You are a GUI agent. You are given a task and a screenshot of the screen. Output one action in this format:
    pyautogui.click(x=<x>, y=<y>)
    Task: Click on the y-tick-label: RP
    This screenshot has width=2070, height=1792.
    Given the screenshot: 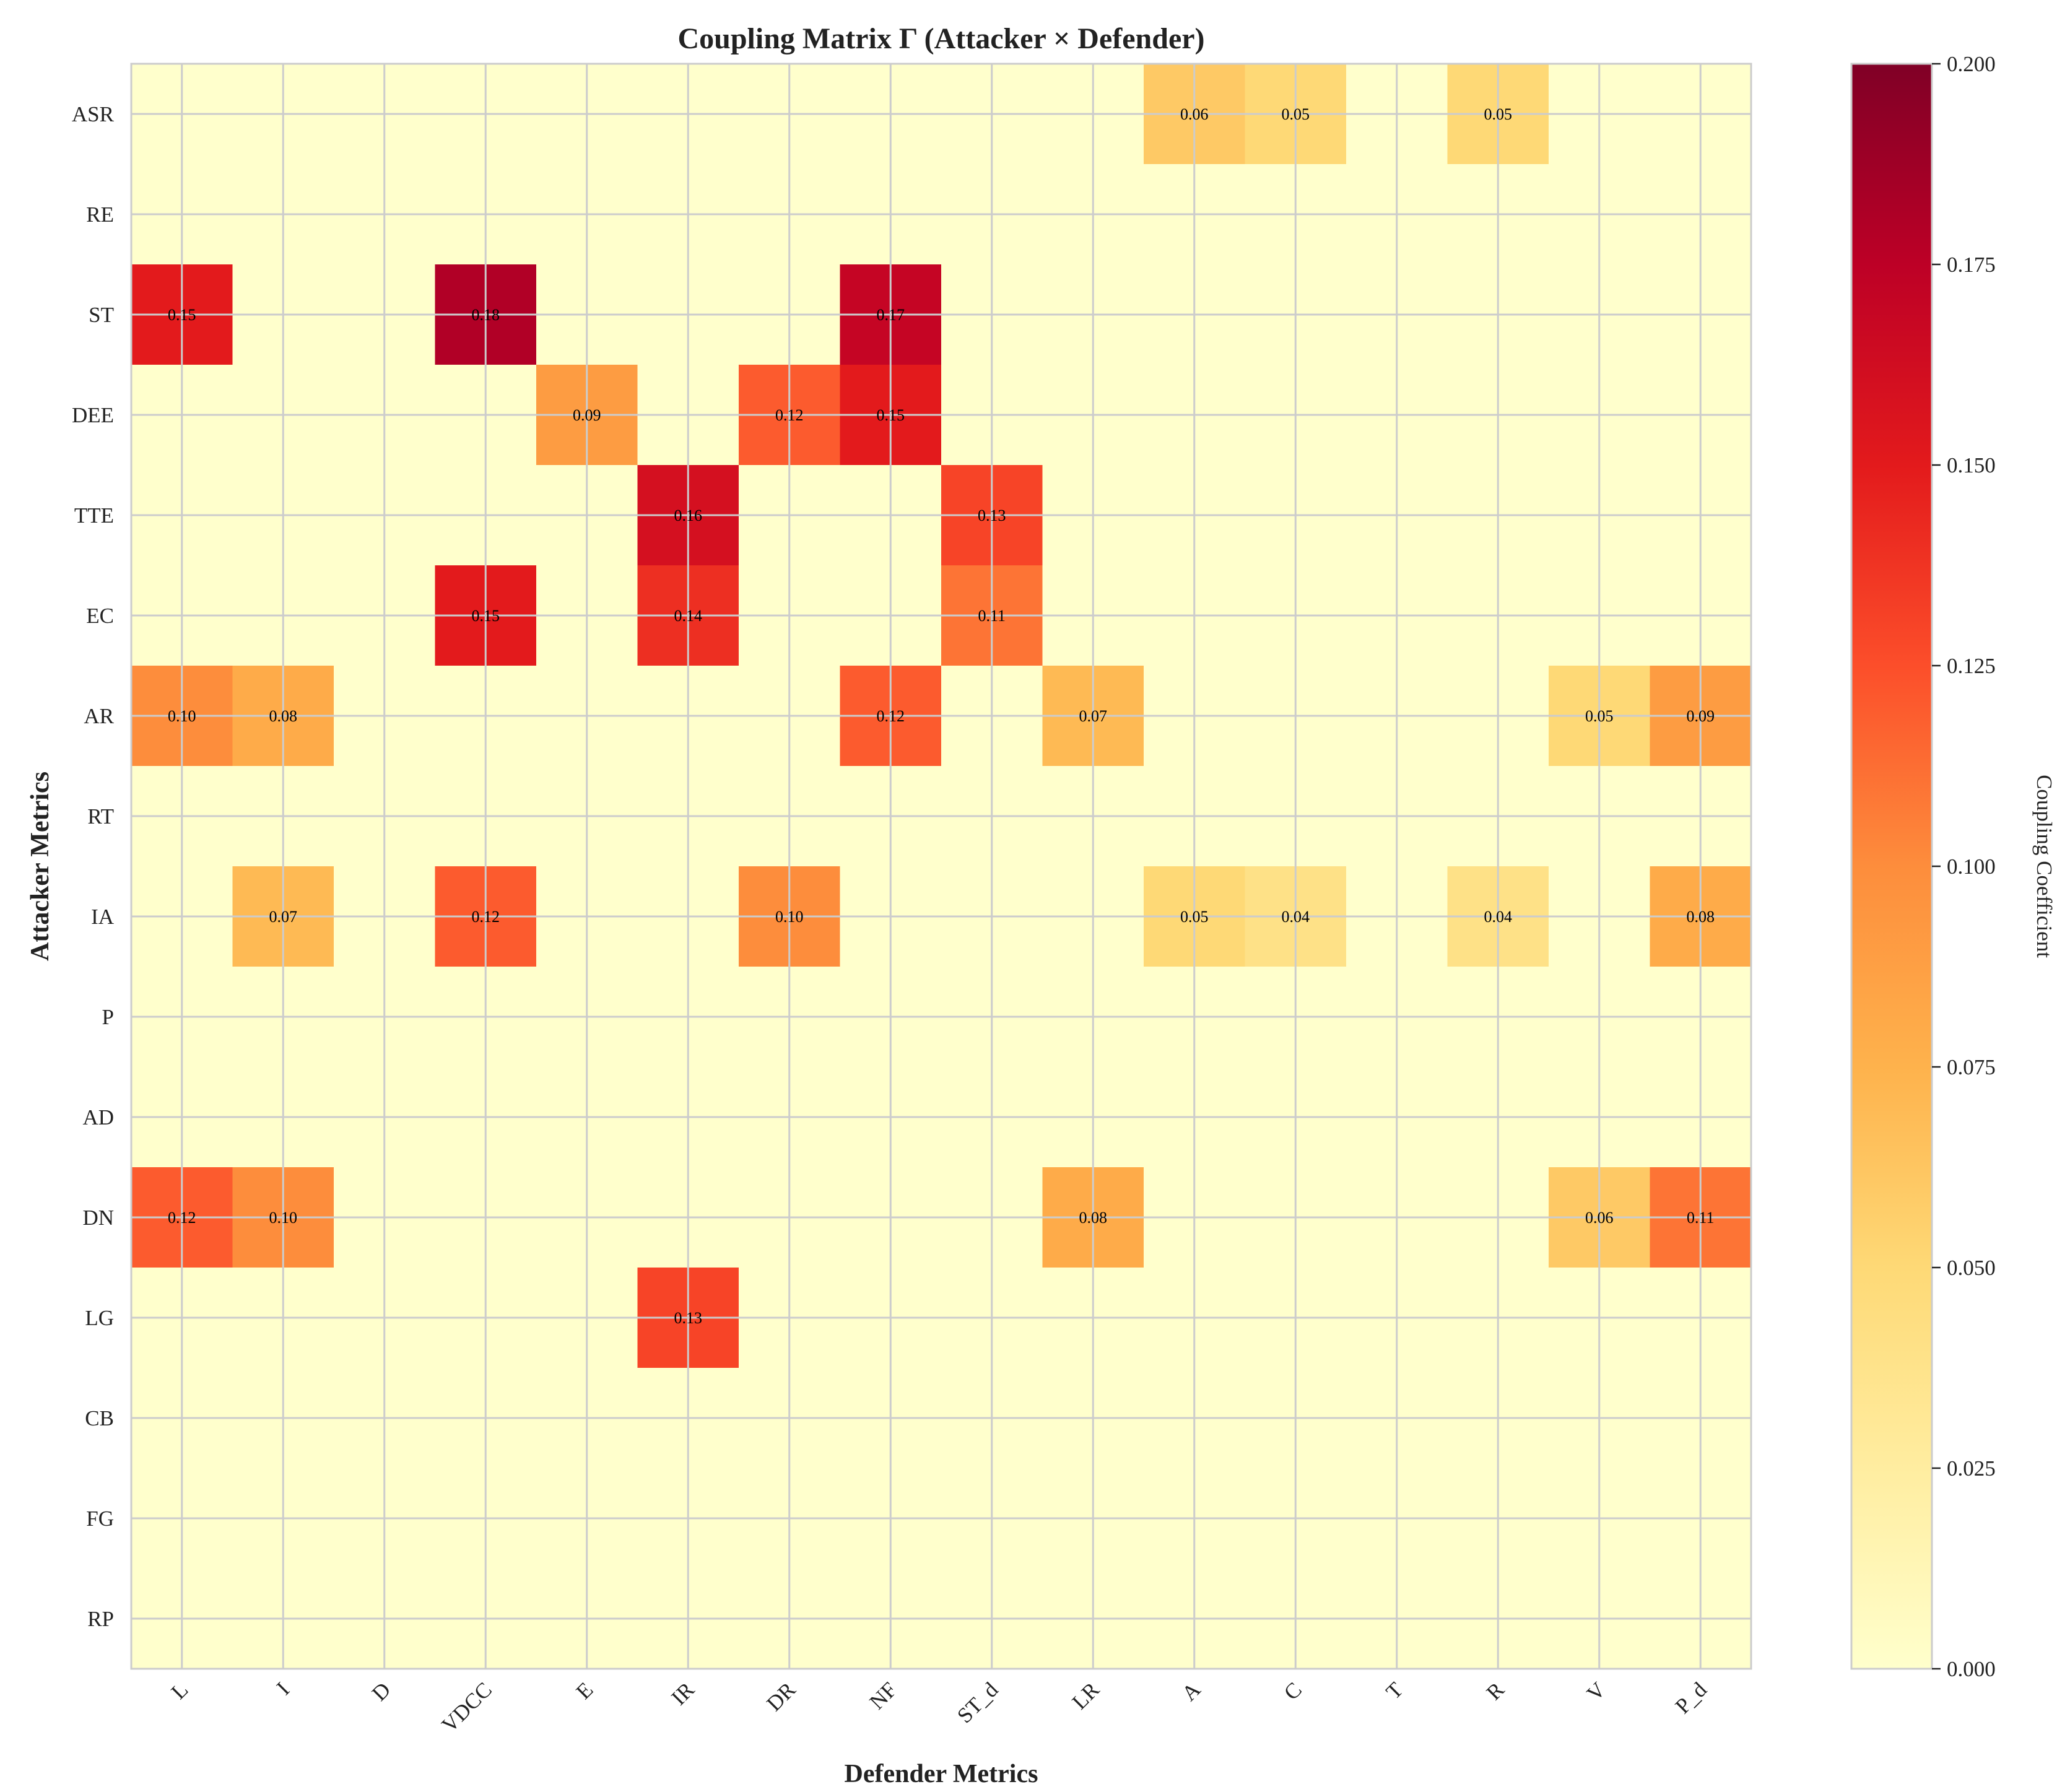 What is the action you would take?
    pyautogui.click(x=100, y=1619)
    